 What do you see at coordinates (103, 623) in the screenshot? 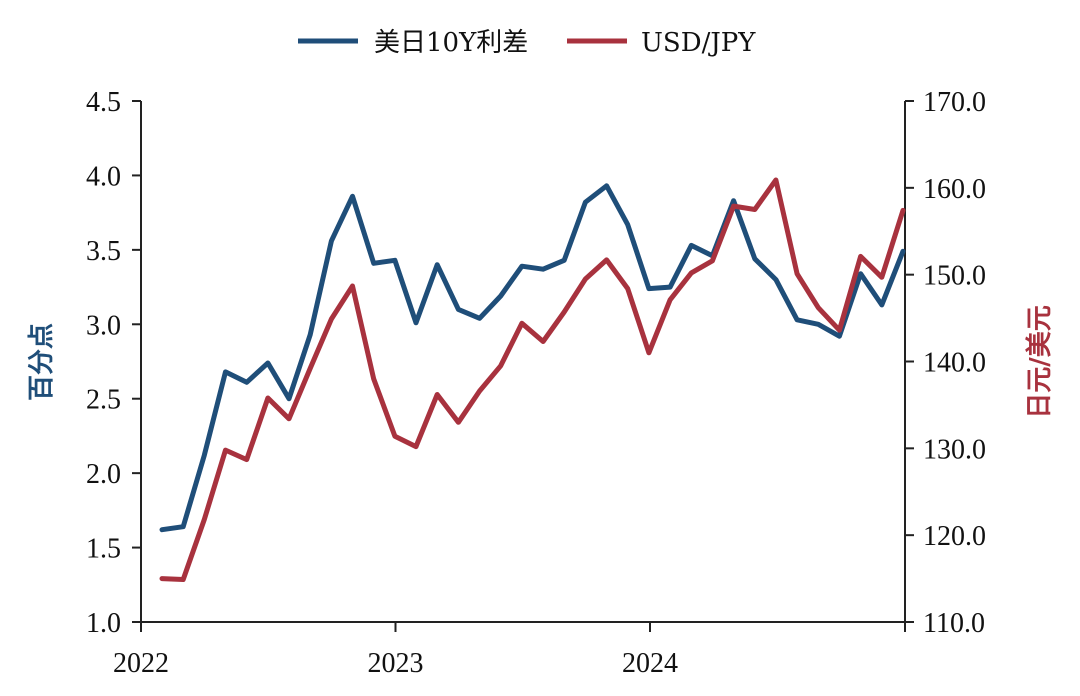
I see `left-tick-label: 1.0` at bounding box center [103, 623].